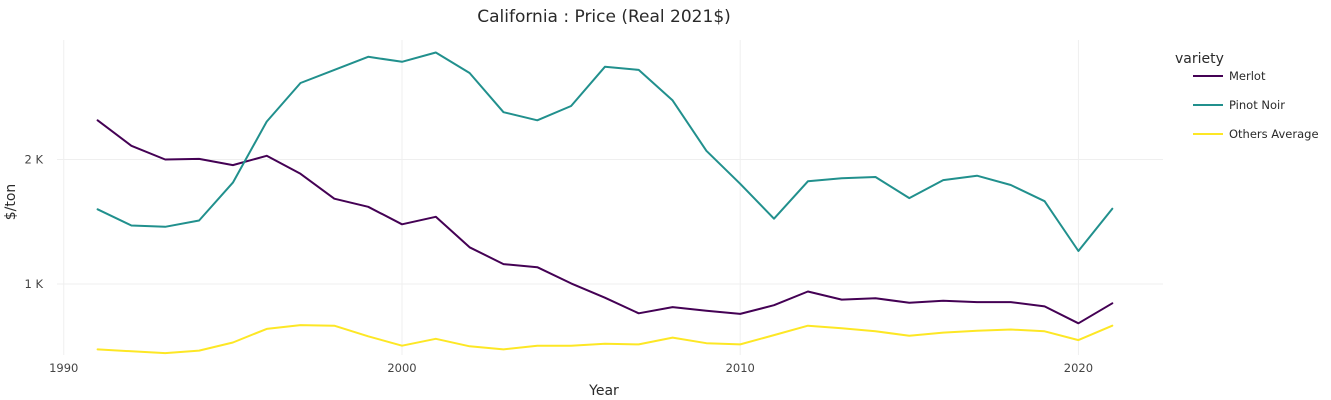 This screenshot has width=1331, height=400. Describe the element at coordinates (63, 368) in the screenshot. I see `x-tick-label: 1990` at that location.